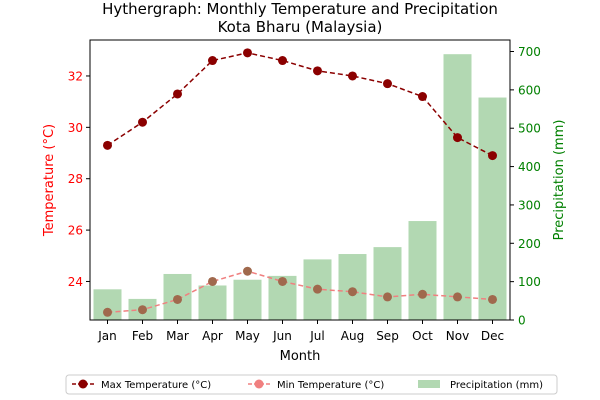  What do you see at coordinates (352, 336) in the screenshot?
I see `x-tick-label-aug: Aug` at bounding box center [352, 336].